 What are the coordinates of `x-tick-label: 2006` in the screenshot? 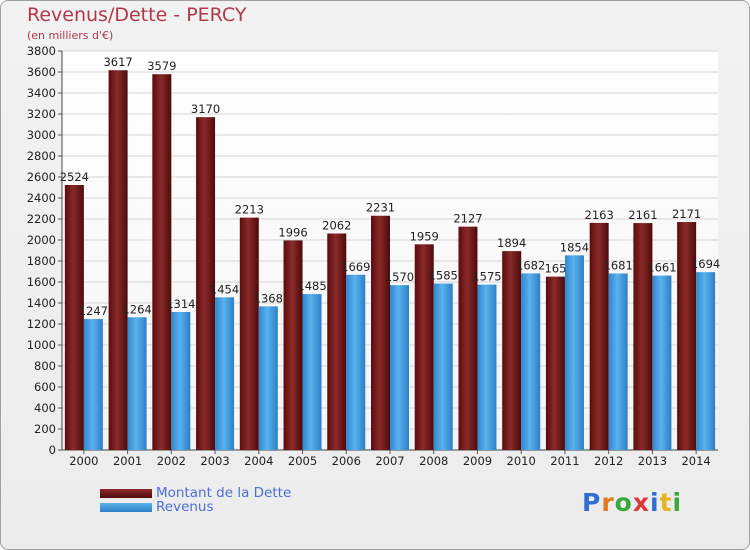 It's located at (346, 461).